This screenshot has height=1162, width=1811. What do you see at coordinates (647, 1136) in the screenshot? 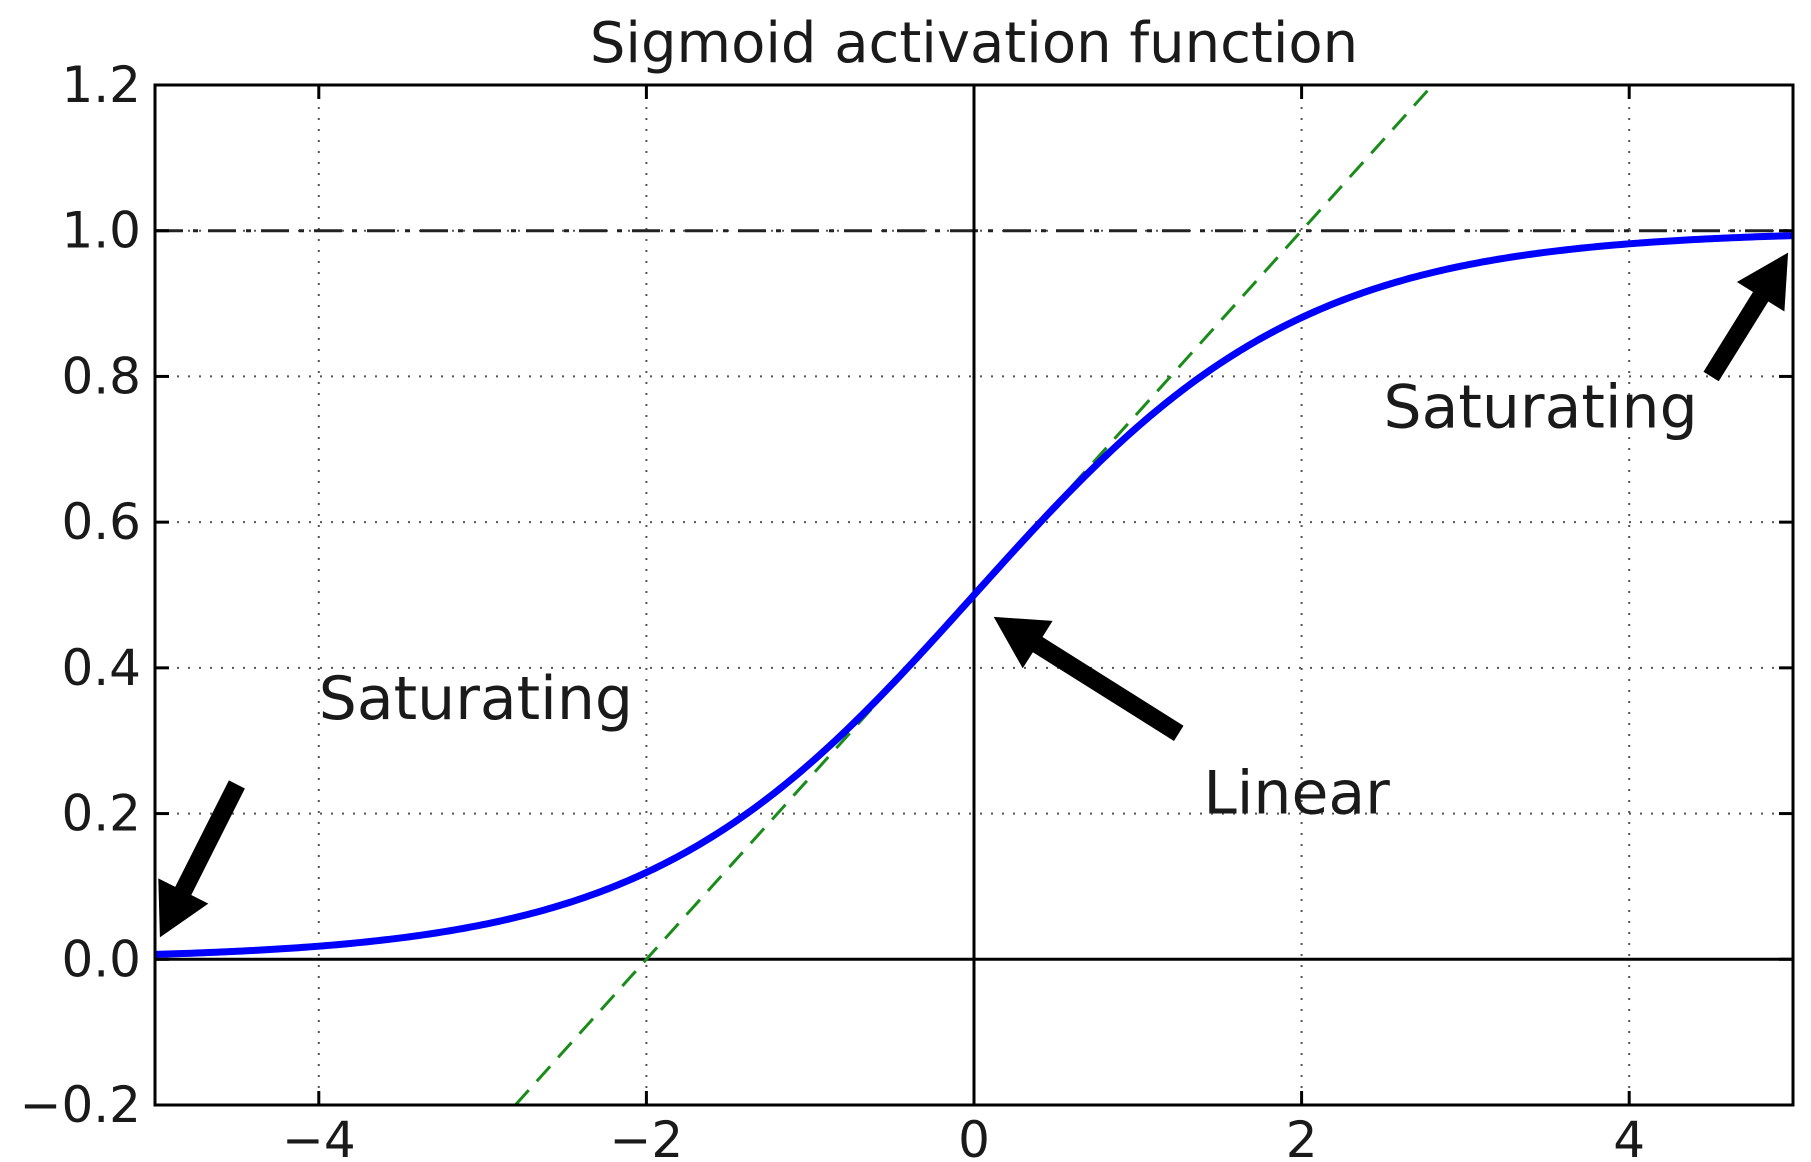
I see `x-tick-label: −2` at bounding box center [647, 1136].